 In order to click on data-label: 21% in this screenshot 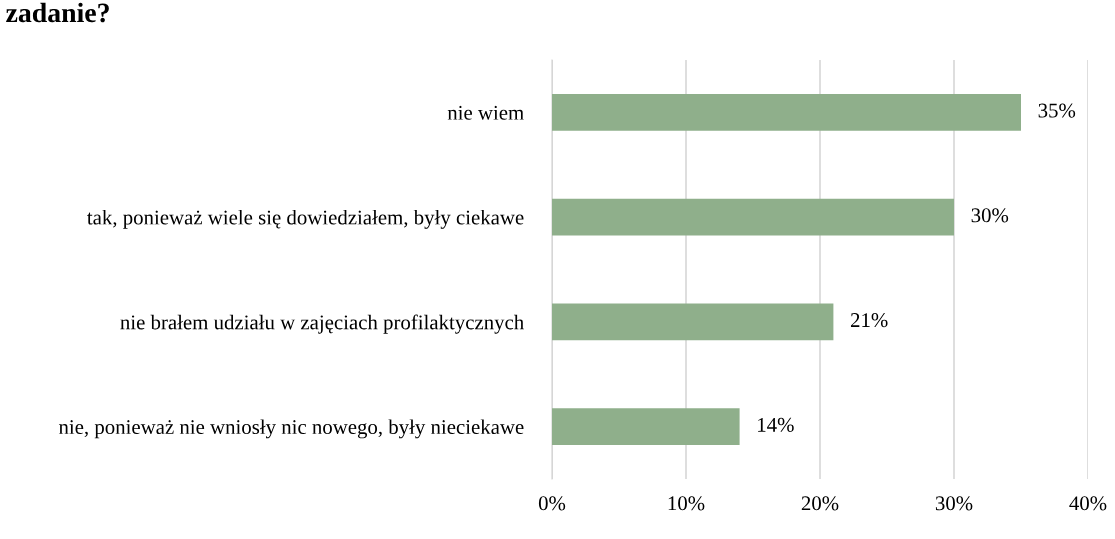, I will do `click(869, 320)`.